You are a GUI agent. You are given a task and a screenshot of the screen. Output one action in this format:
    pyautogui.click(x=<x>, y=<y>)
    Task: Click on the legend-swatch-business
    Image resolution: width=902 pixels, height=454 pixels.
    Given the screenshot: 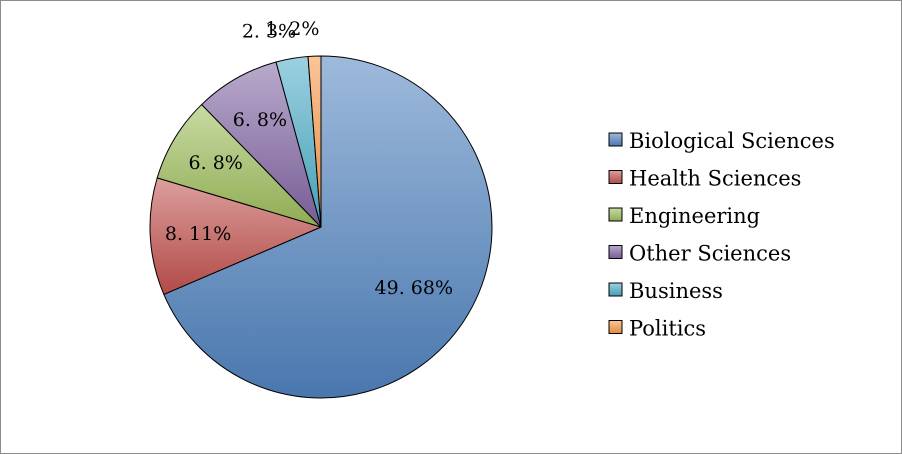 What is the action you would take?
    pyautogui.click(x=615, y=289)
    